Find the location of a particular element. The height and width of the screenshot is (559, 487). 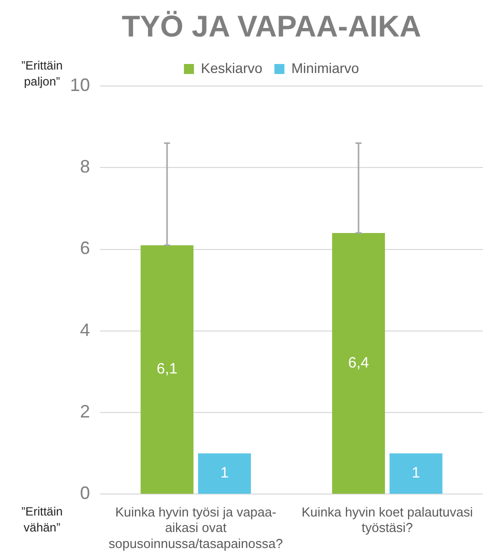

x-tick-label: Kuinka hyvin koet palautuvasi työstäsi? is located at coordinates (387, 520).